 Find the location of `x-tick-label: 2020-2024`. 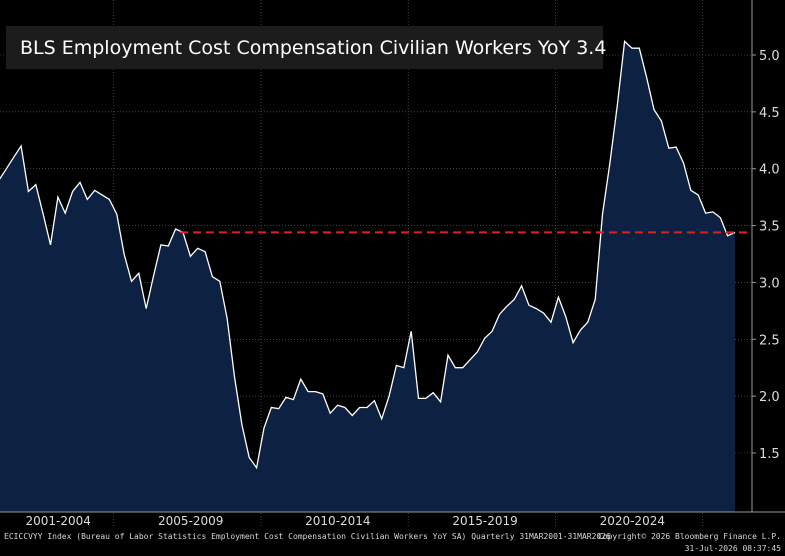

x-tick-label: 2020-2024 is located at coordinates (632, 521).